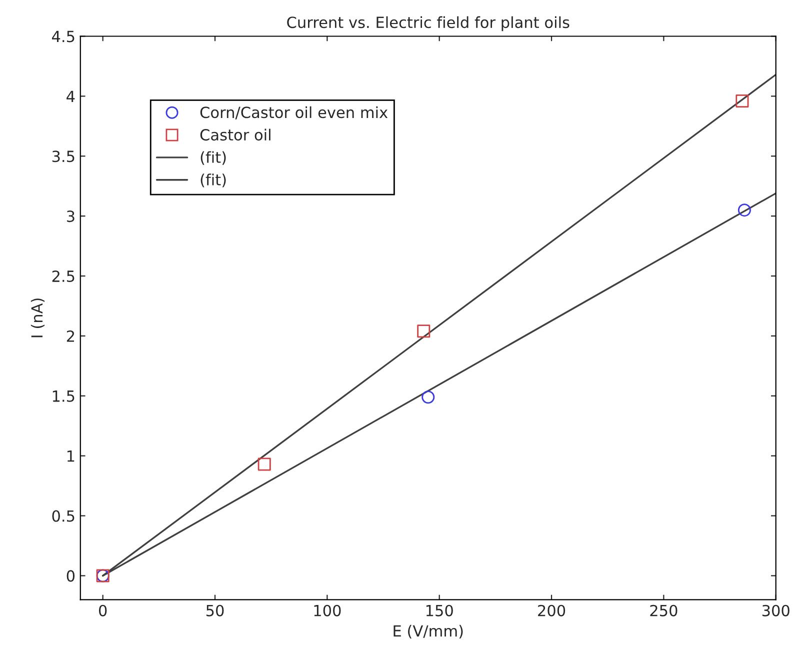 The image size is (804, 659). I want to click on x-tick-label: 0, so click(102, 610).